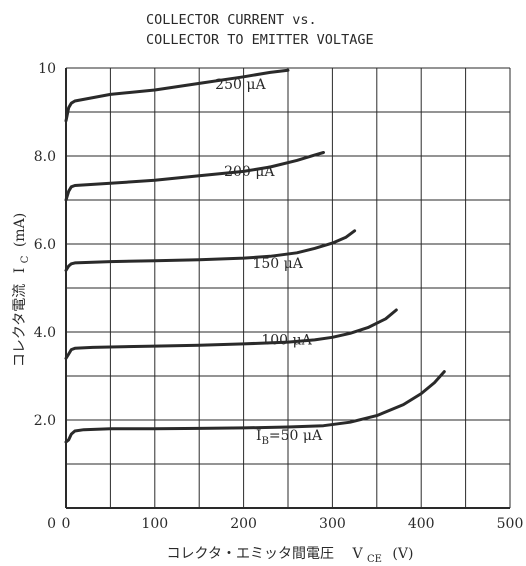  What do you see at coordinates (250, 554) in the screenshot?
I see `x-axis-label-jp: コレクタ・エミッタ間電圧` at bounding box center [250, 554].